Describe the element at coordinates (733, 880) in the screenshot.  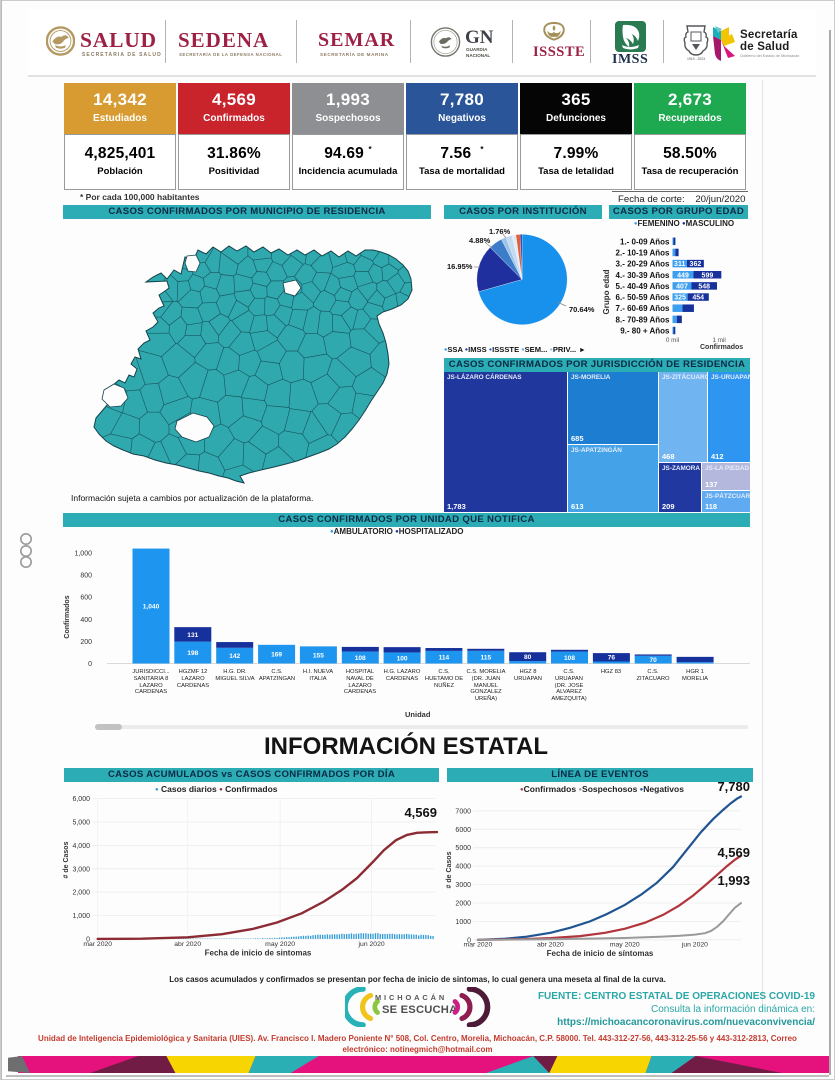
I see `svg-text: 1,993` at that location.